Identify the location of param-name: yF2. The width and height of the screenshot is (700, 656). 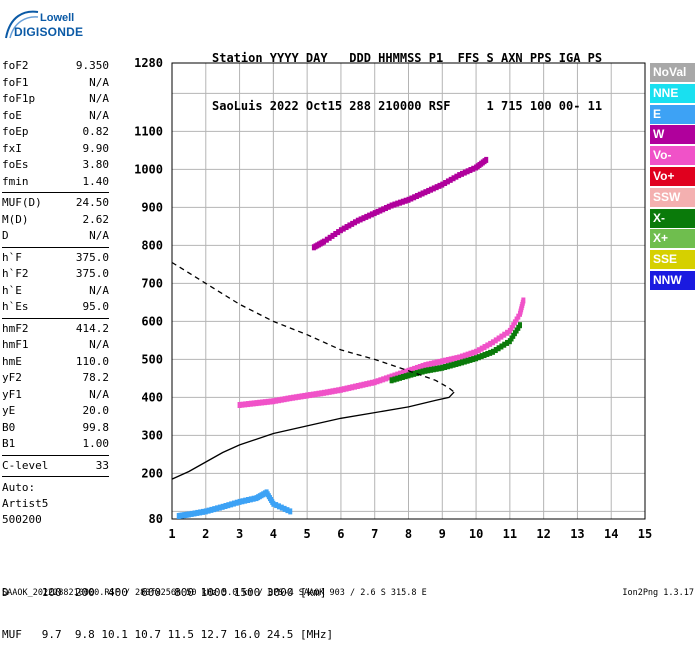
(12, 377).